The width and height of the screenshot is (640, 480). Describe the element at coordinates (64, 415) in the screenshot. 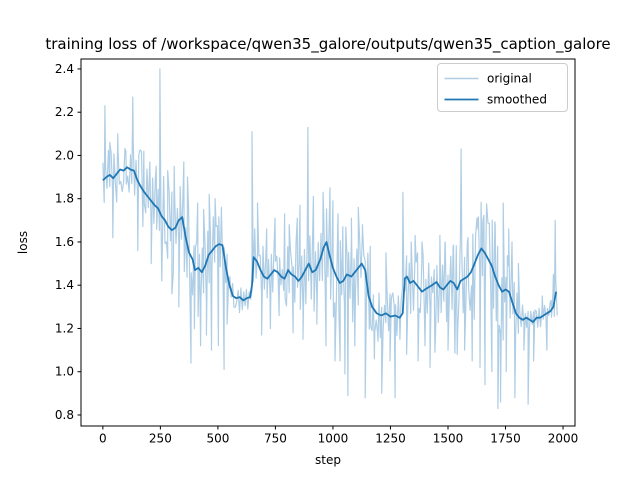

I see `y-tick-label: 0.8` at that location.